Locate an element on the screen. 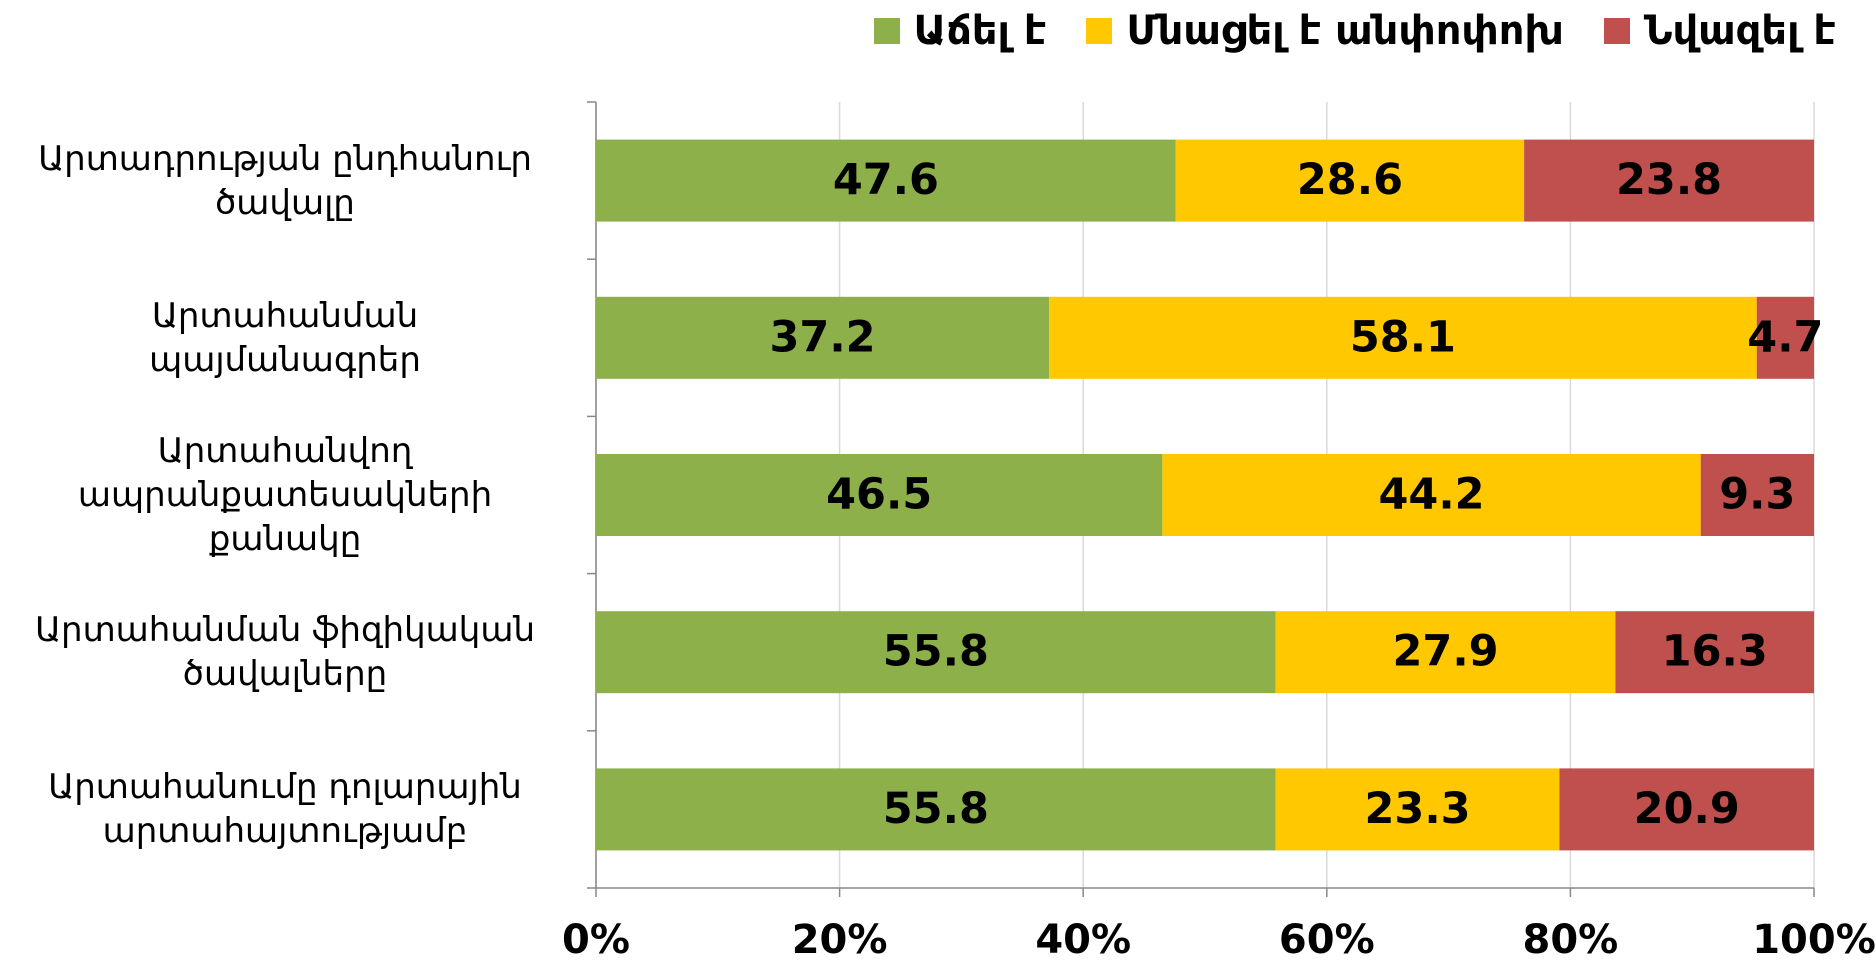 This screenshot has width=1876, height=963. legend: Աճել է Մնացել է անփոփոխ Նվազել է is located at coordinates (1354, 31).